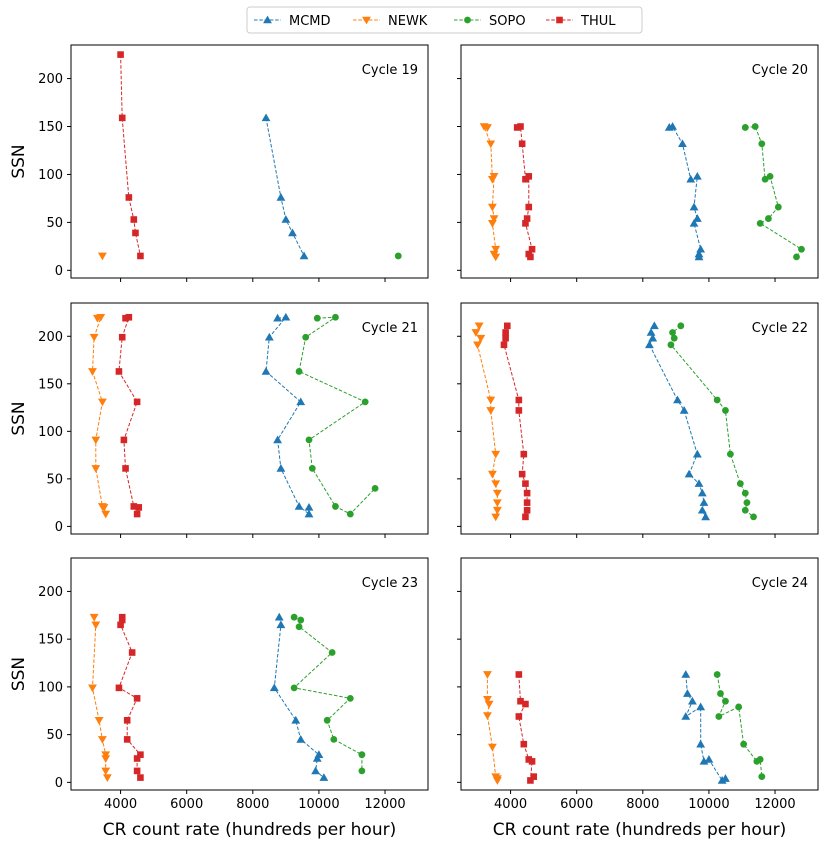 This screenshot has width=830, height=848. Describe the element at coordinates (524, 192) in the screenshot. I see `series-thul` at that location.